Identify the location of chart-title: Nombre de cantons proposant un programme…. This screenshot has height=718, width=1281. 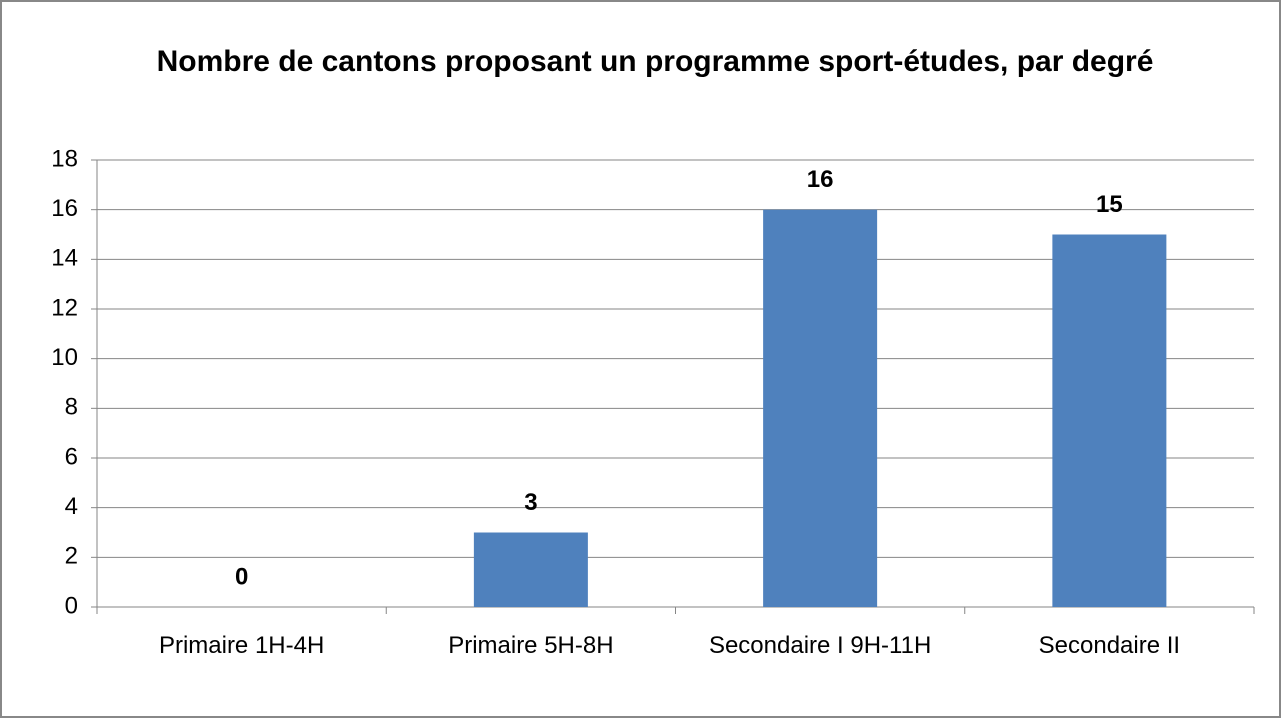
(655, 61).